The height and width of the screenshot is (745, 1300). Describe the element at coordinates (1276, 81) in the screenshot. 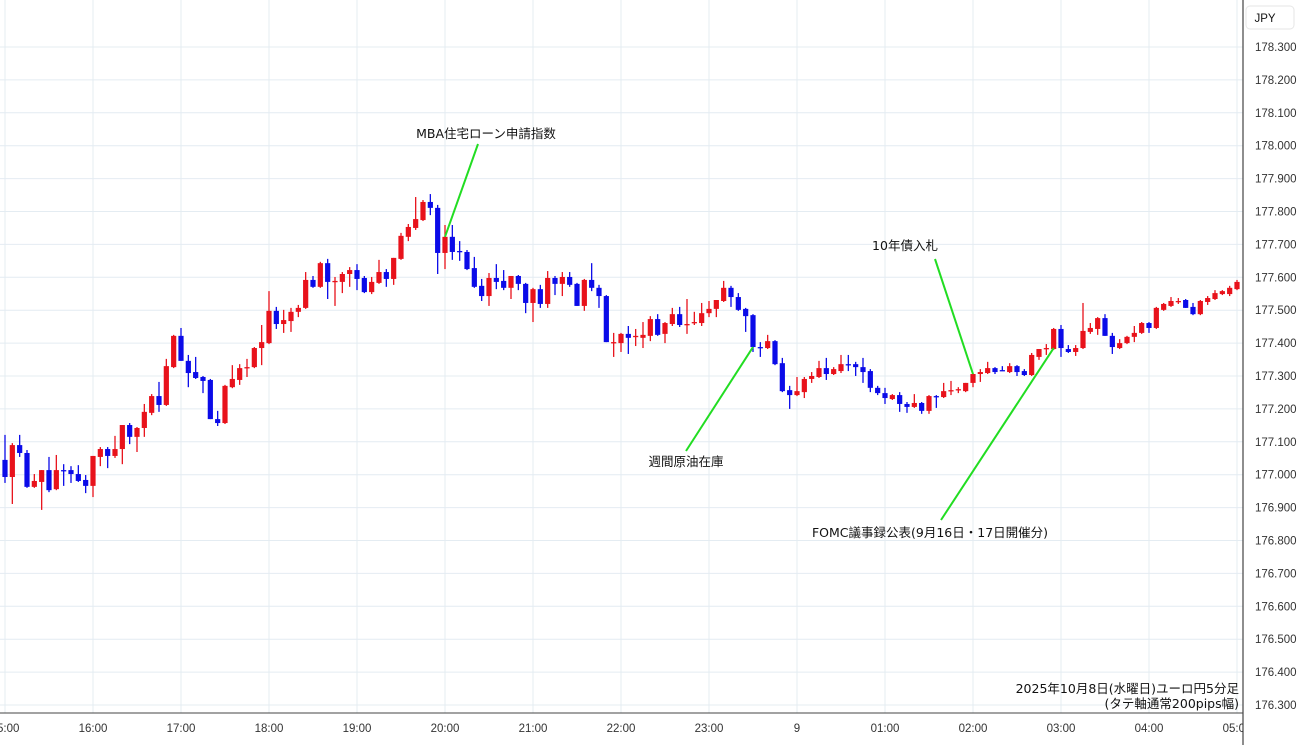

I see `y-tick-label: 178.200` at that location.